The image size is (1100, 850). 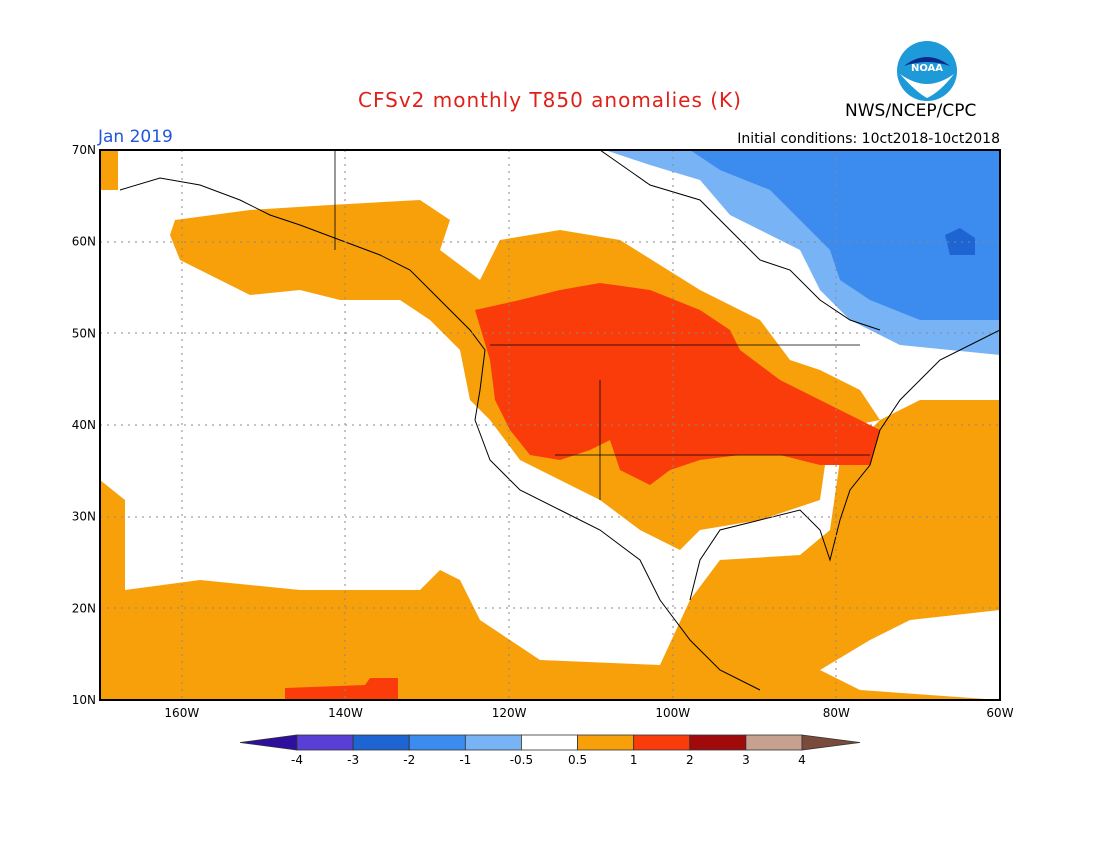 I want to click on lon-tick-label: 100W, so click(x=672, y=713).